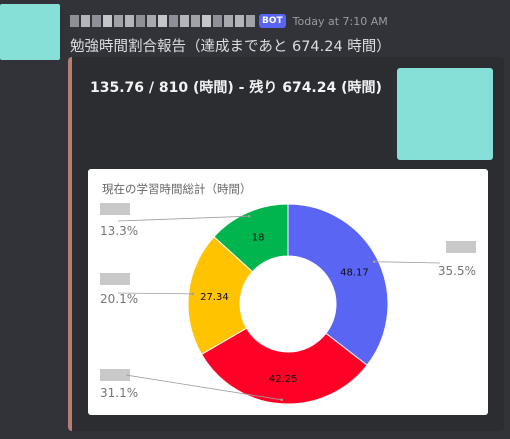 The width and height of the screenshot is (510, 439). I want to click on slice-value-label: 42.25, so click(283, 379).